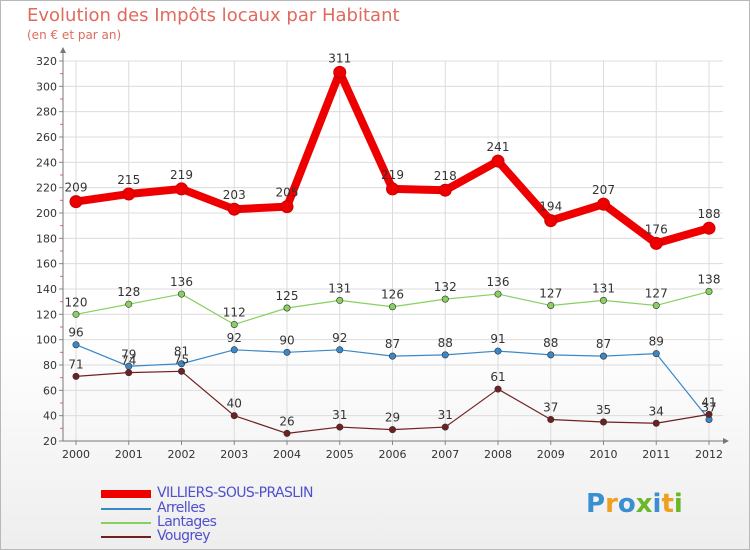 The width and height of the screenshot is (750, 550). Describe the element at coordinates (181, 352) in the screenshot. I see `data-label: 81` at that location.